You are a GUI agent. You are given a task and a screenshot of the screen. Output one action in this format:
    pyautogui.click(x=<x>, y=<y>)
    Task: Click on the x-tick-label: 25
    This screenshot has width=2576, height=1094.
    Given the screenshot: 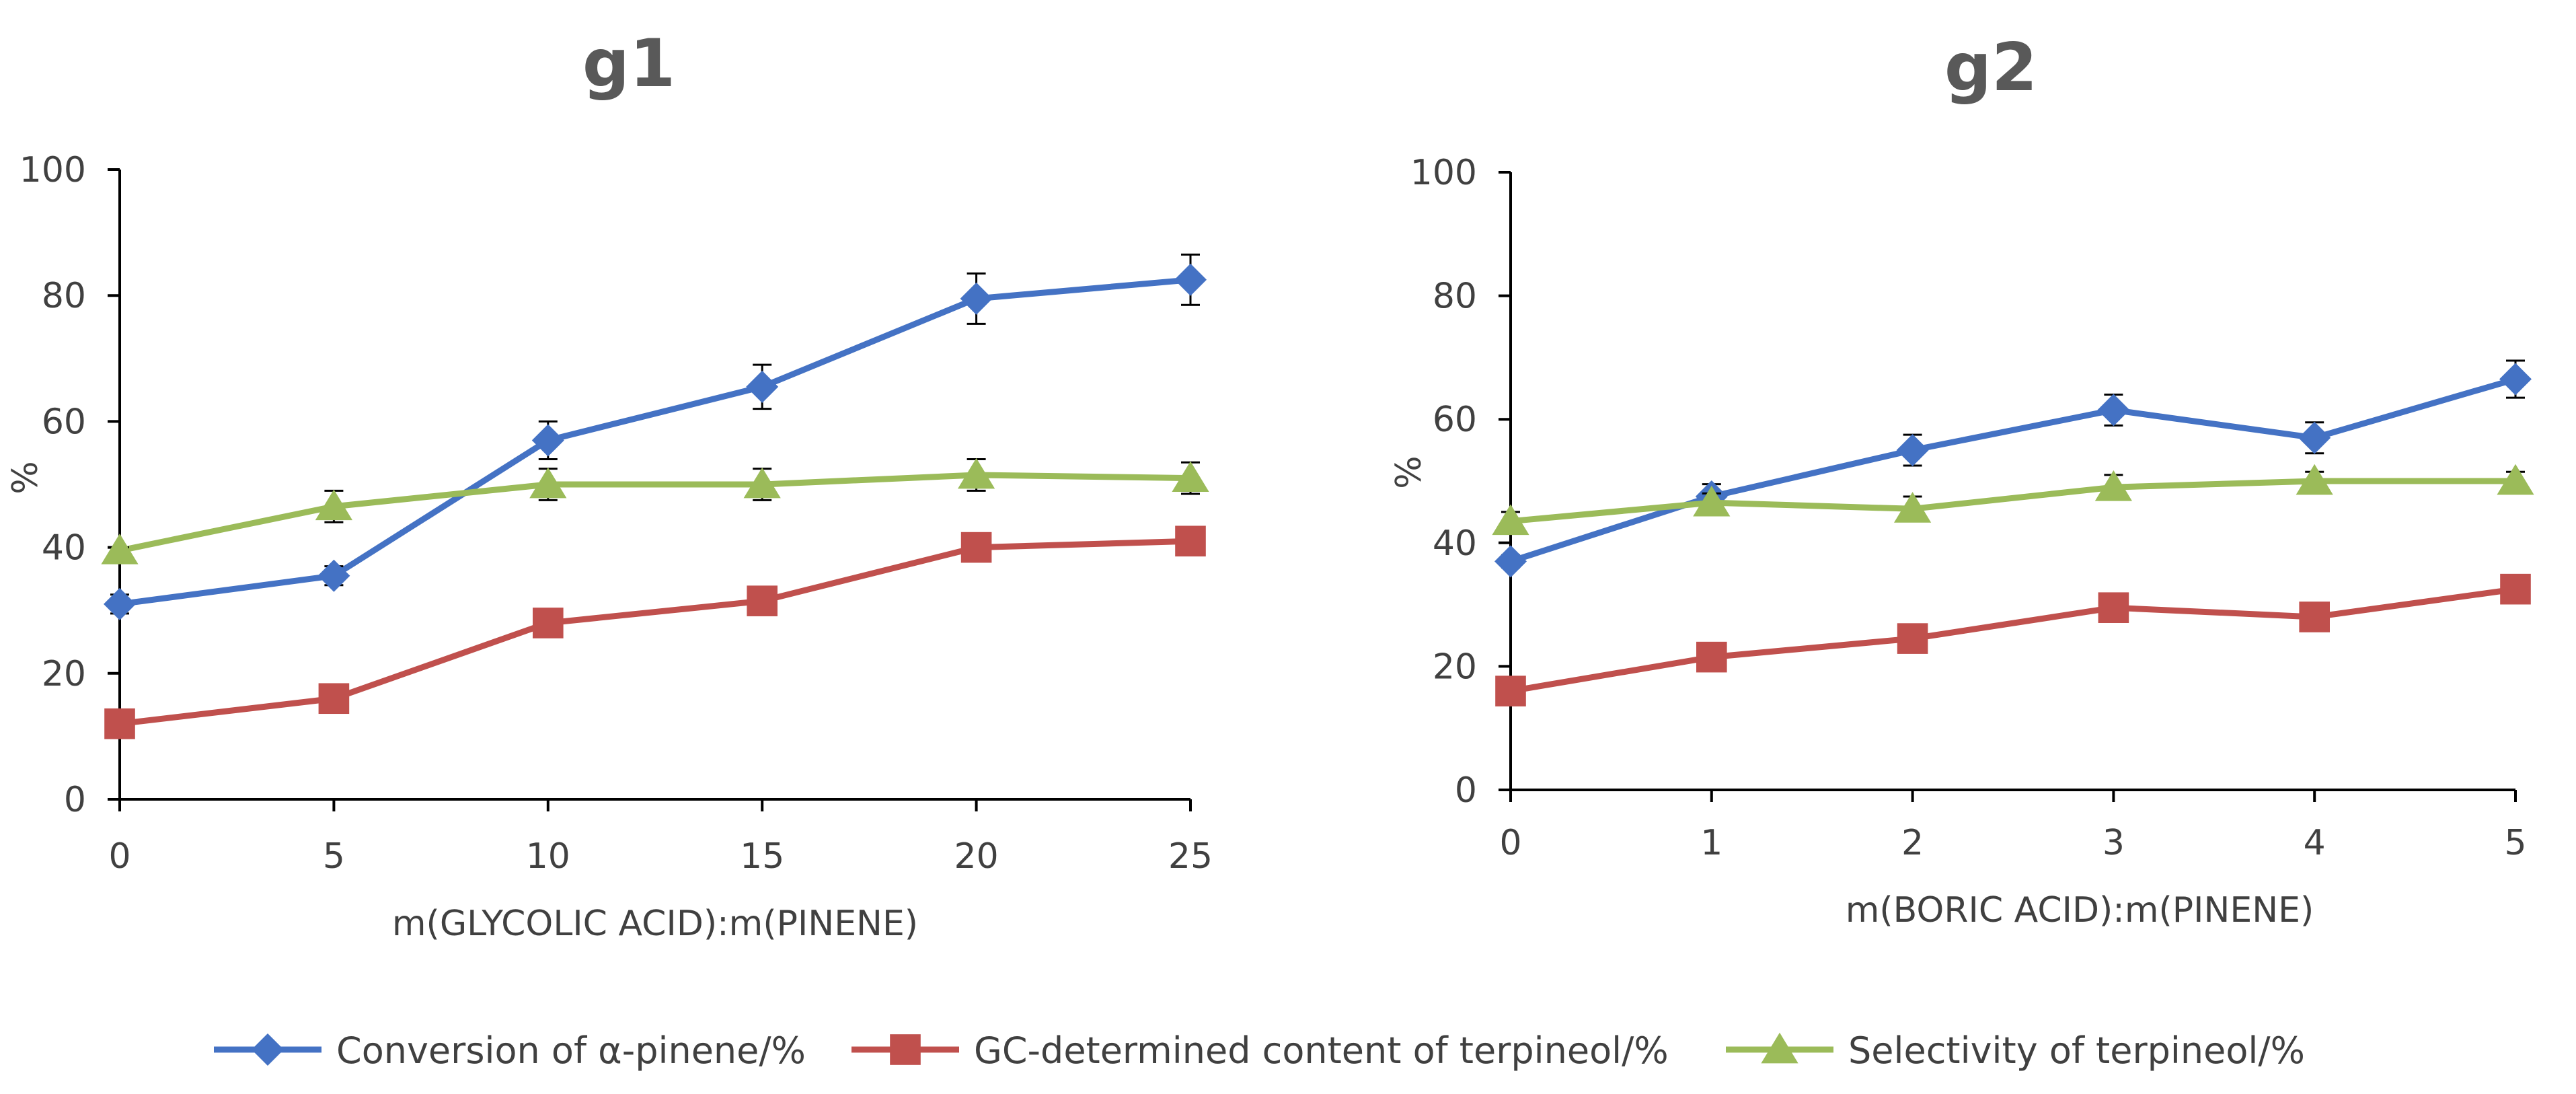 What is the action you would take?
    pyautogui.click(x=1190, y=857)
    